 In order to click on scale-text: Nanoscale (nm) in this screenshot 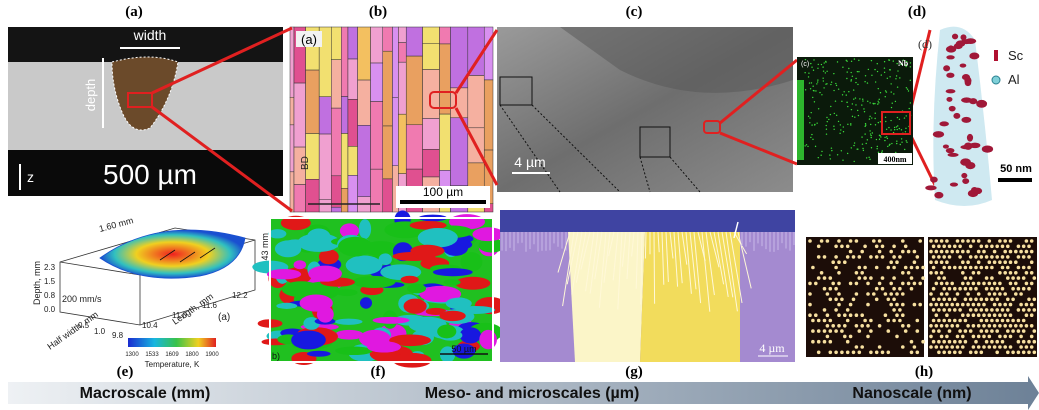, I will do `click(911, 393)`.